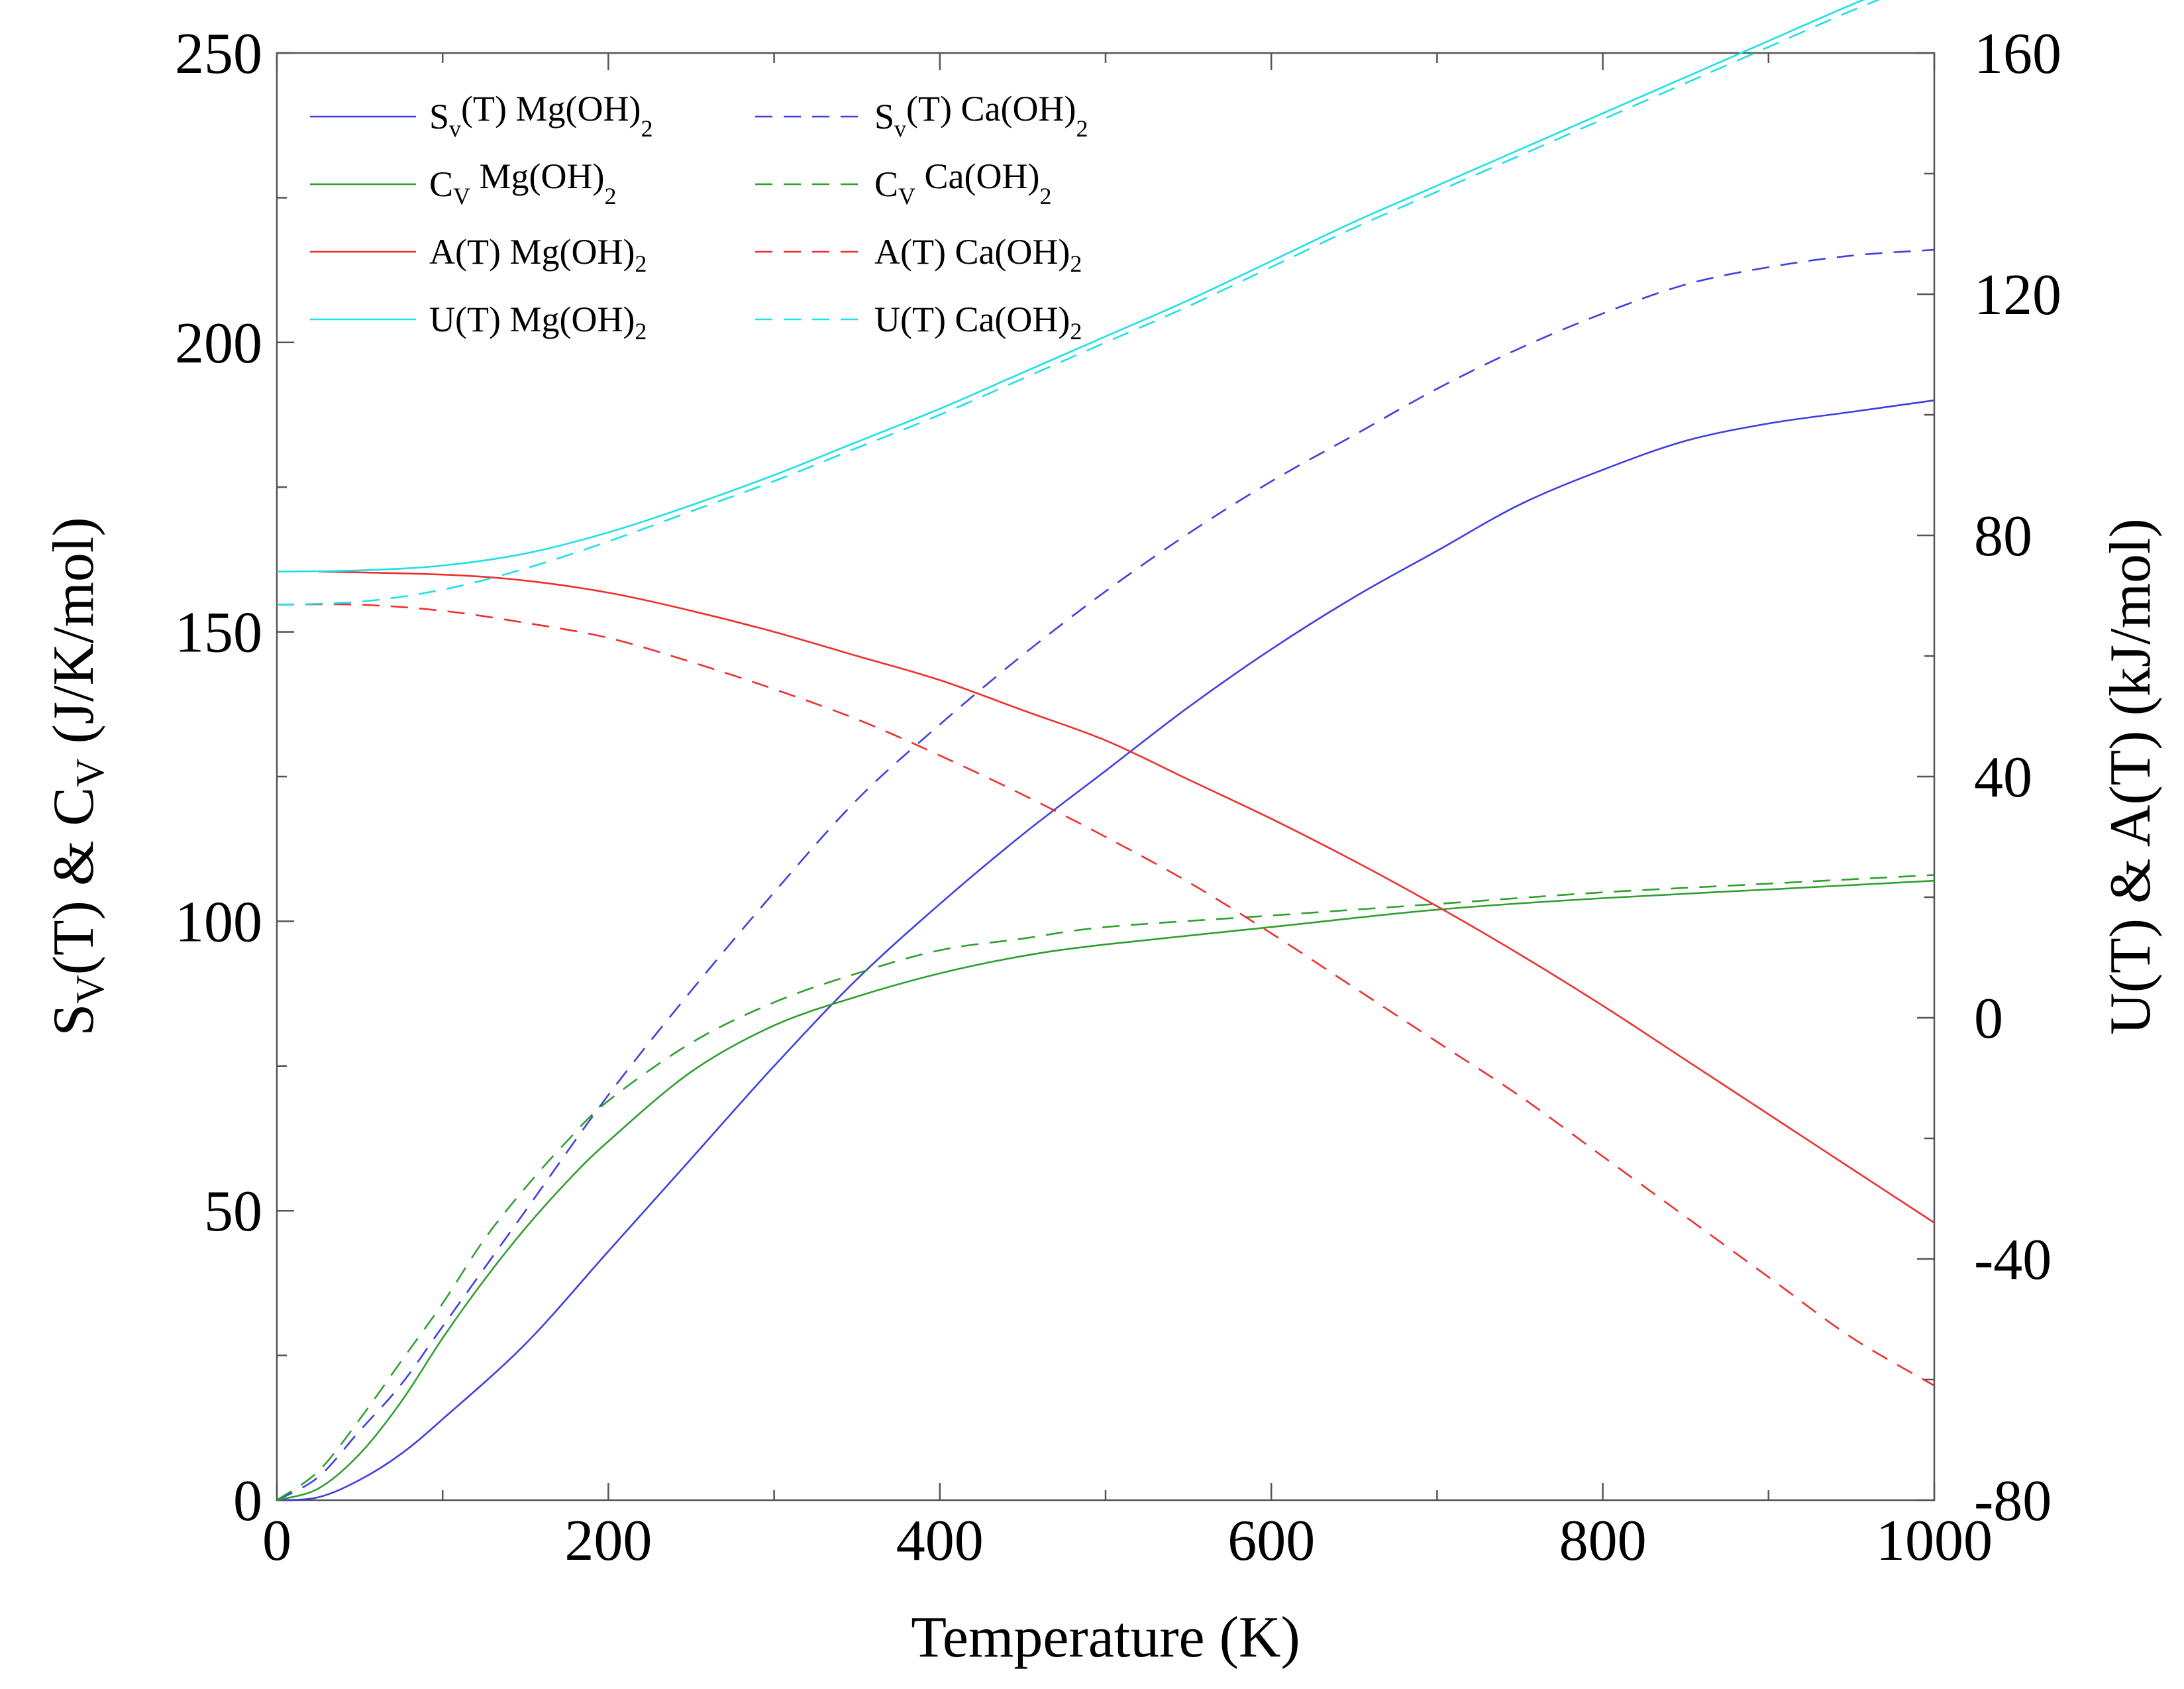  I want to click on y-label-mid: (T) & C, so click(74, 881).